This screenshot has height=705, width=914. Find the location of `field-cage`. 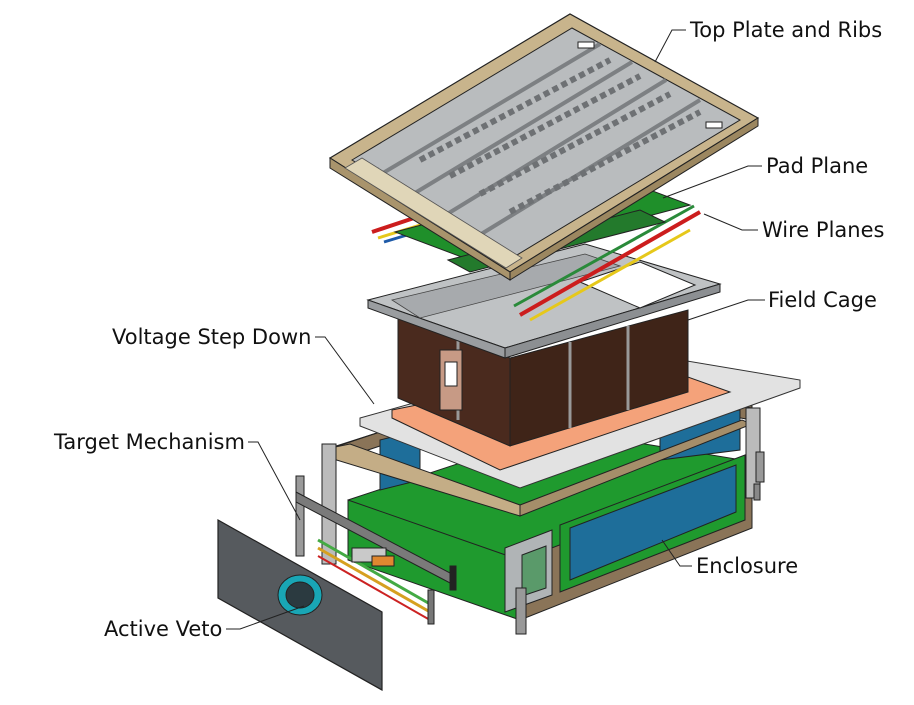

field-cage is located at coordinates (544, 345).